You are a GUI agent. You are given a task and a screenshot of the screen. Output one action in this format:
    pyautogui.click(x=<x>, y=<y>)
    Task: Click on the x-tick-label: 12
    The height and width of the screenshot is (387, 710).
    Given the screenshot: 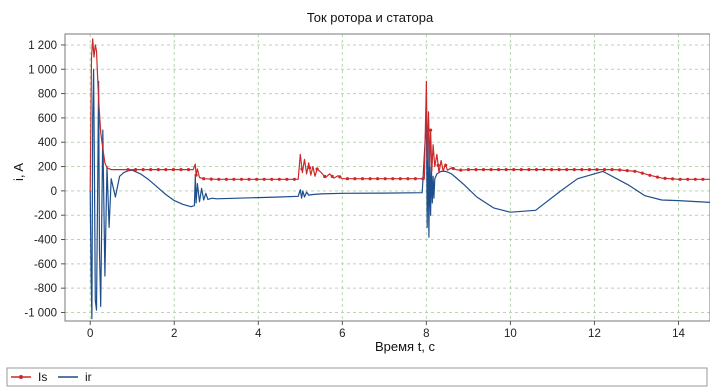 What is the action you would take?
    pyautogui.click(x=594, y=334)
    